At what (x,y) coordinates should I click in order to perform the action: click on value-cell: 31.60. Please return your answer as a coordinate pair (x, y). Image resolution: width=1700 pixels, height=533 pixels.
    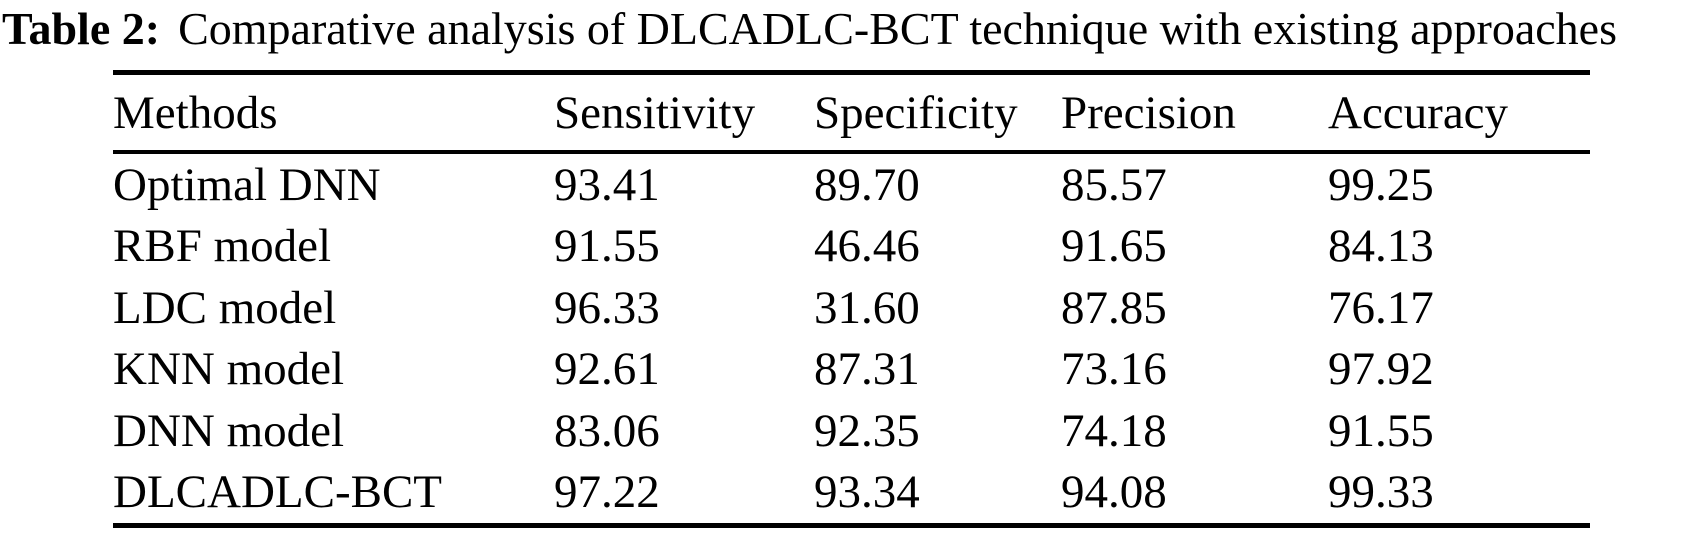
    Looking at the image, I should click on (867, 307).